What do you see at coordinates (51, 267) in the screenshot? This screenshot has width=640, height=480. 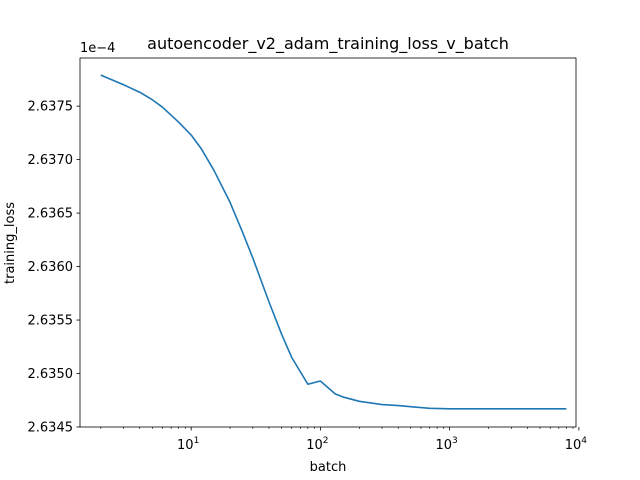 I see `y-tick-label: 2.6360` at bounding box center [51, 267].